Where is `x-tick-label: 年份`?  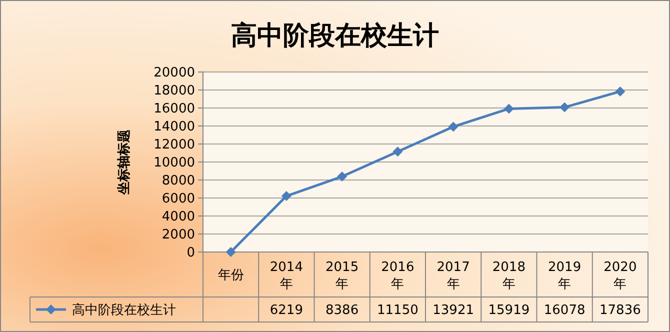 x-tick-label: 年份 is located at coordinates (231, 276).